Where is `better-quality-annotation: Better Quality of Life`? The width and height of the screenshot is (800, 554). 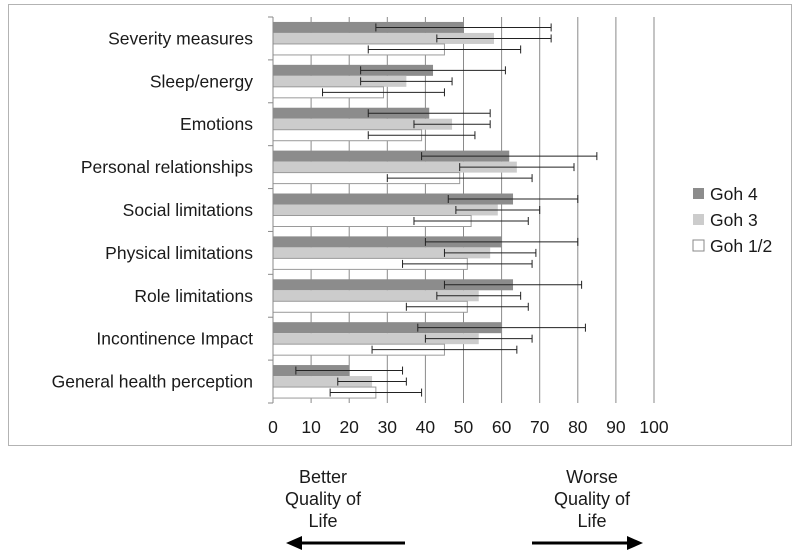
better-quality-annotation: Better Quality of Life is located at coordinates (323, 499).